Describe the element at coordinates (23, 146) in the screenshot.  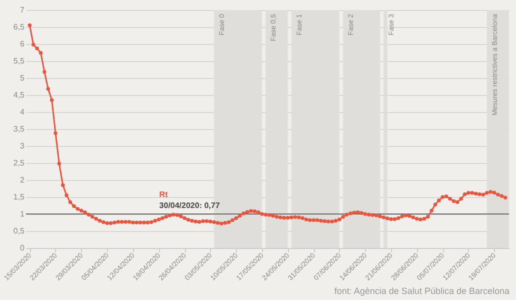
I see `y-tick-label: 3` at that location.